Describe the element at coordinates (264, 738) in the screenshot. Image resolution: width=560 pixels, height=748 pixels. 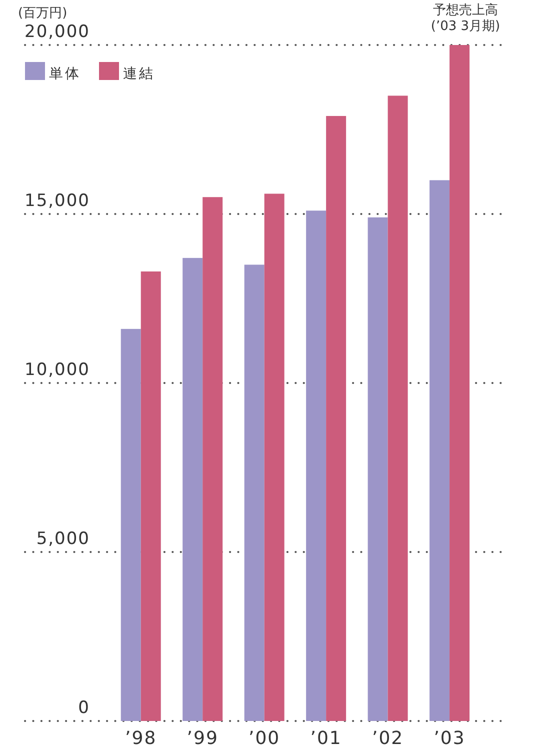
I see `x-tick-label: ’00` at that location.